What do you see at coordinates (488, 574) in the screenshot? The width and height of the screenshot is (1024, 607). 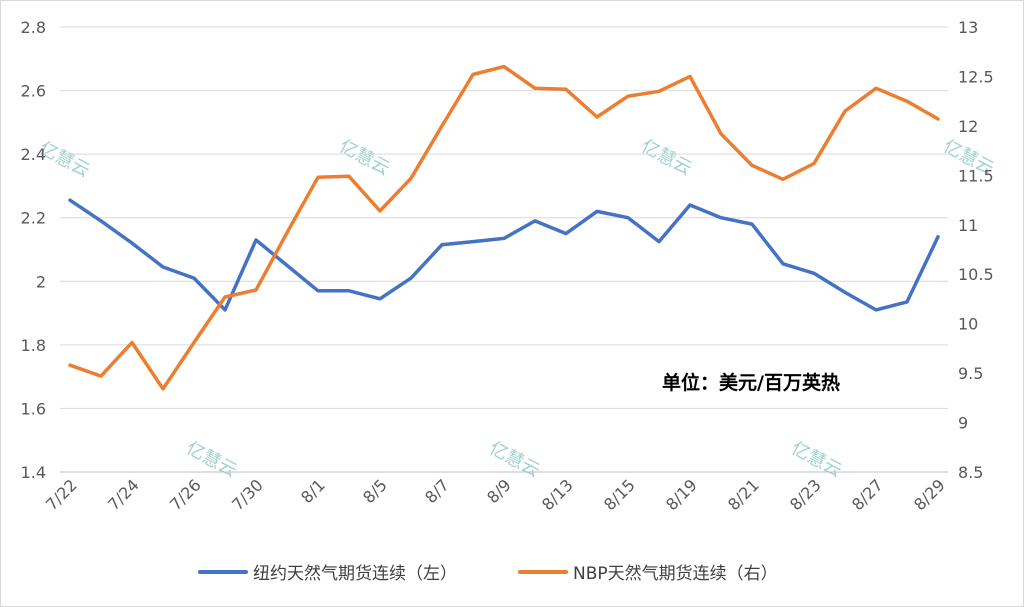 I see `legend: 纽约天然气期货连续（左） NBP天然气期货连续（右）` at bounding box center [488, 574].